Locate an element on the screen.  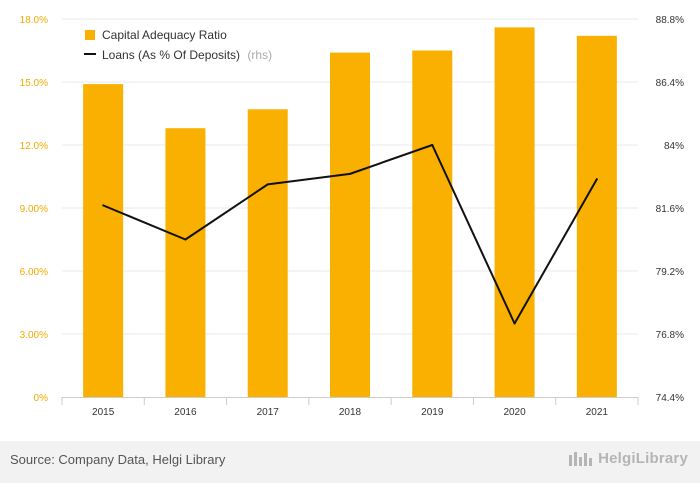
x-tick-label: 2020 is located at coordinates (514, 412).